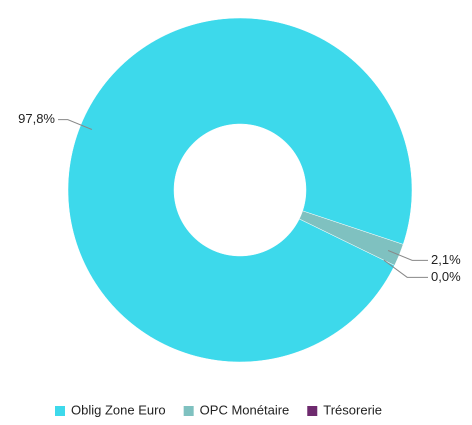  I want to click on legend: Oblig Zone Euro OPC Monétaire Trésorerie, so click(218, 409).